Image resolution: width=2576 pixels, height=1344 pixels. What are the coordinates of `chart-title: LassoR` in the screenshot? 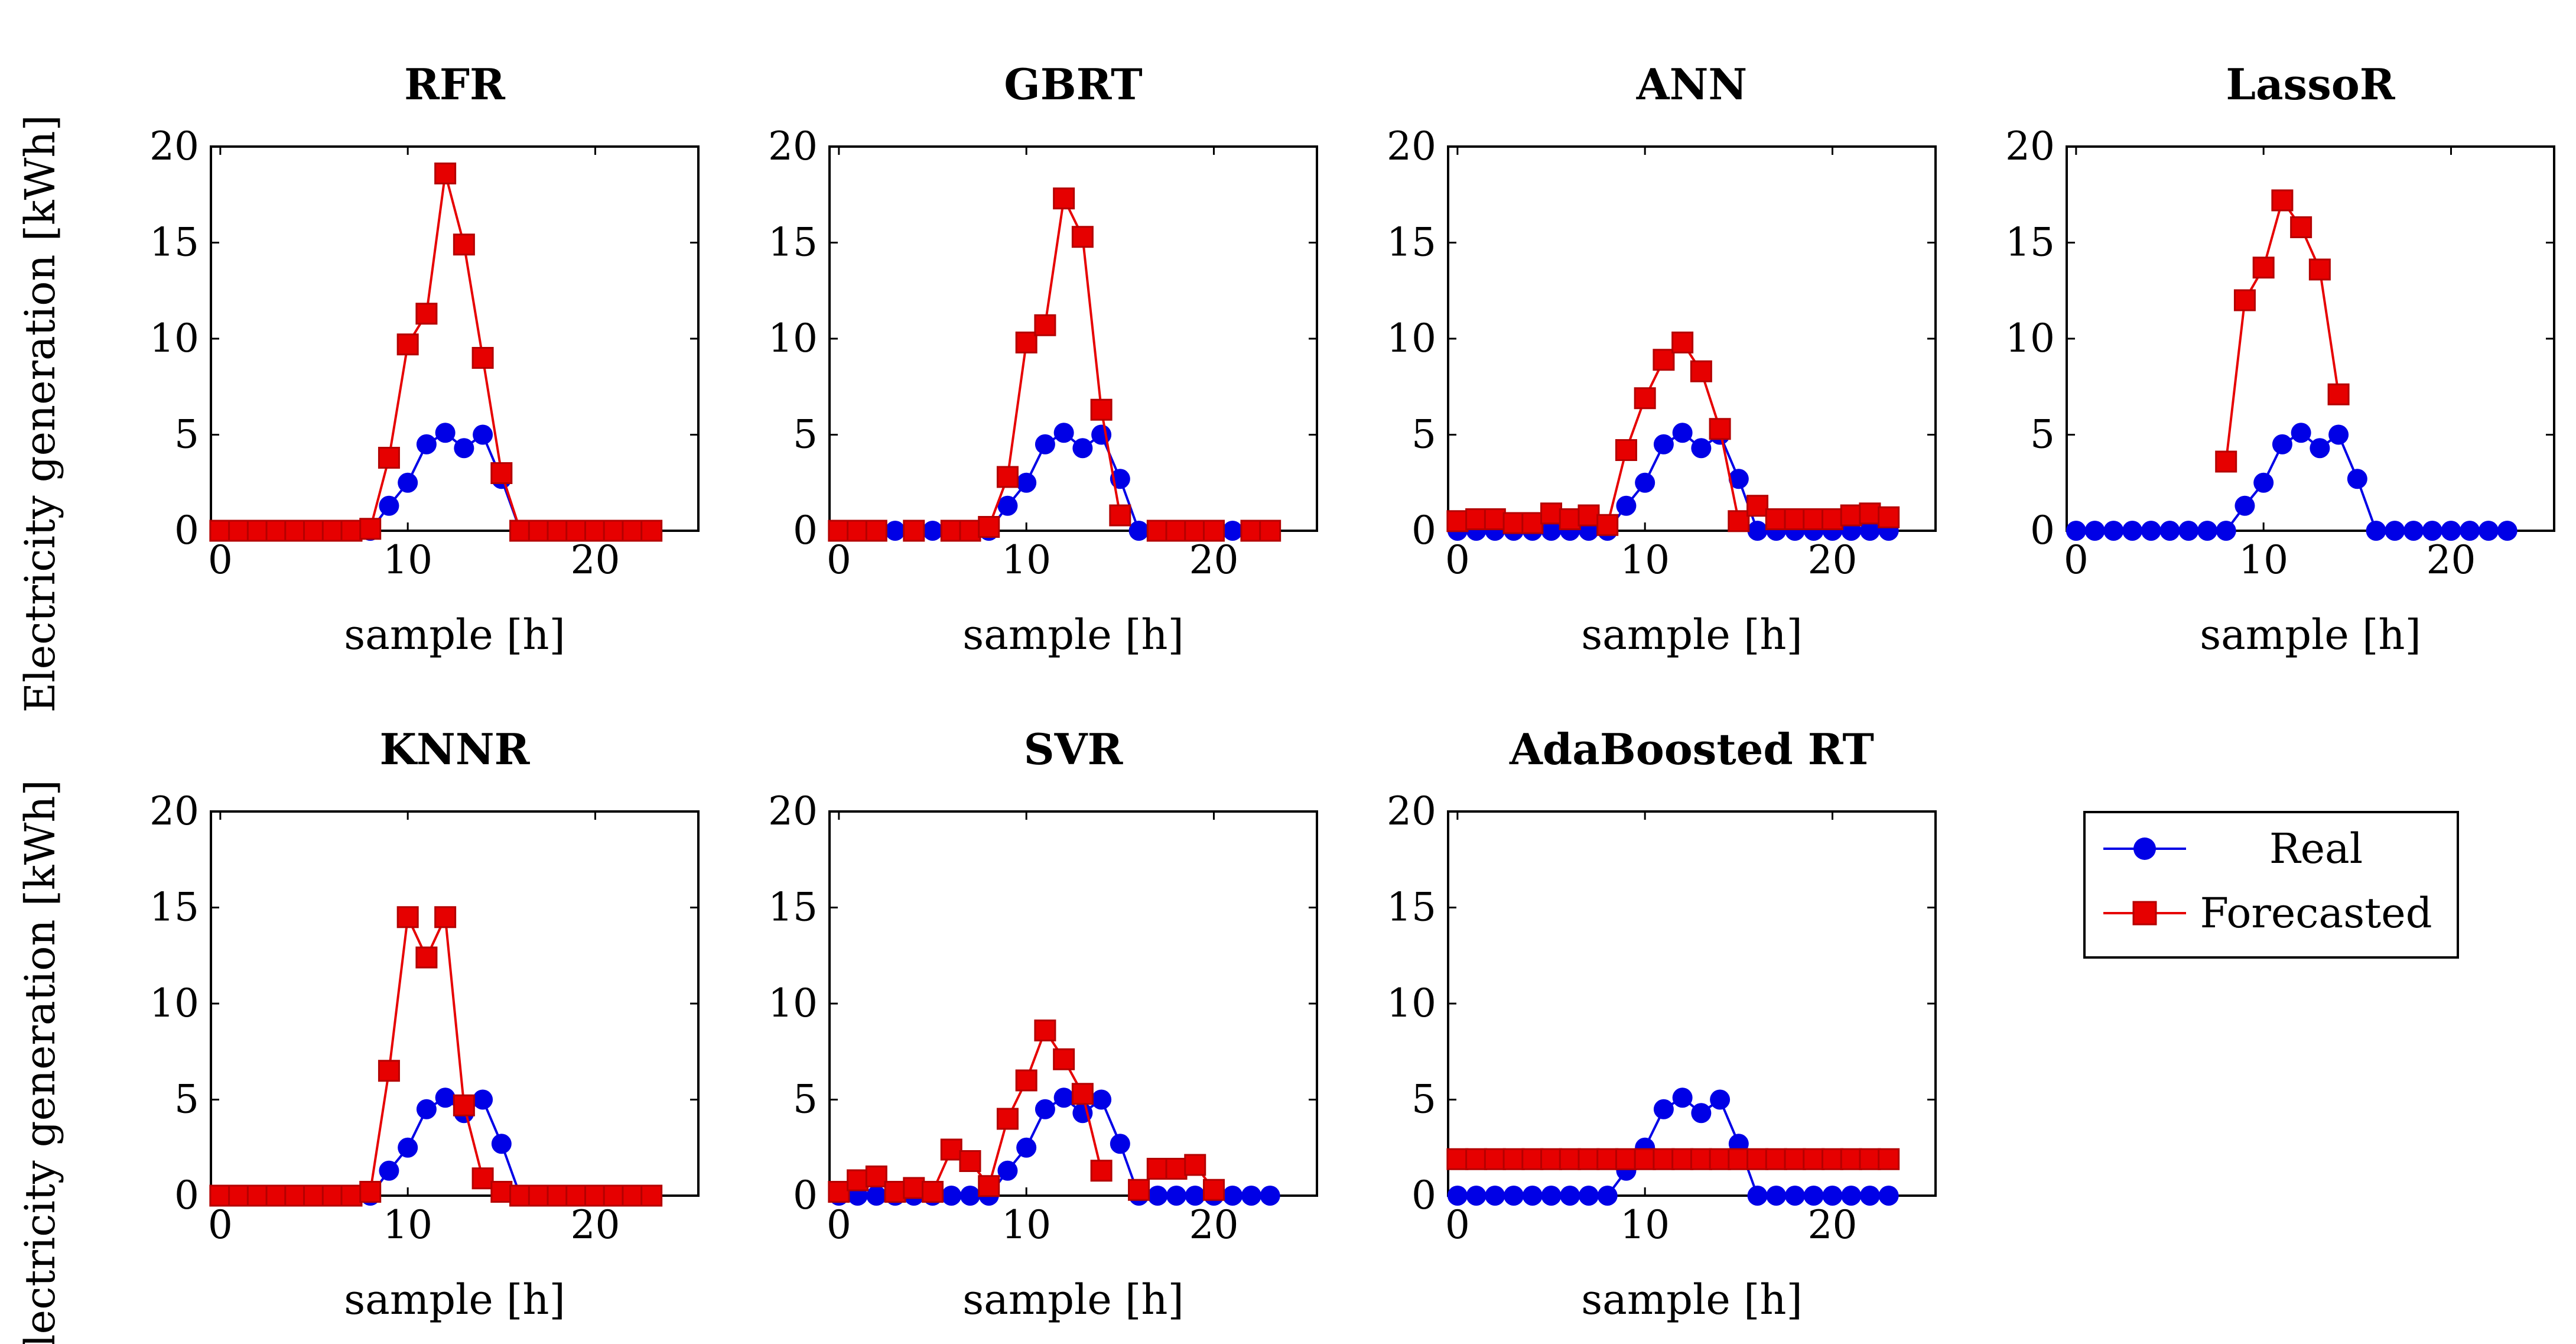 It's located at (2310, 84).